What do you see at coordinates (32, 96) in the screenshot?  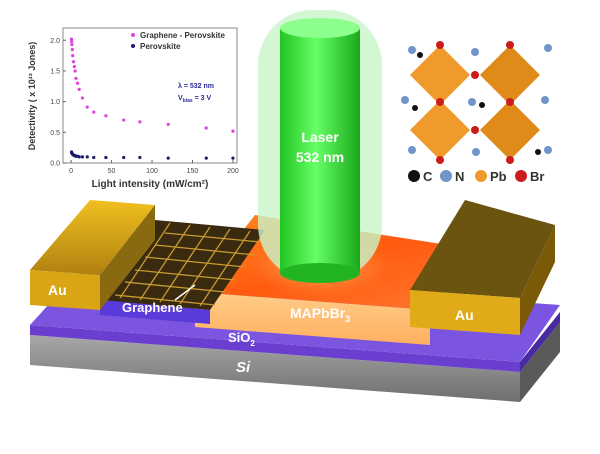 I see `y-axis-label: Detectivity ( x 10¹³ Jones)` at bounding box center [32, 96].